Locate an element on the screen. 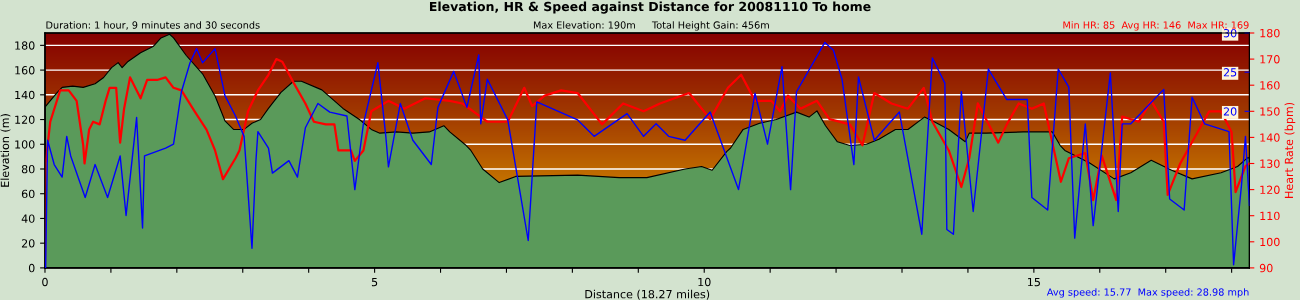 This screenshot has width=1300, height=300. y-tick-label: 100 is located at coordinates (25, 144).